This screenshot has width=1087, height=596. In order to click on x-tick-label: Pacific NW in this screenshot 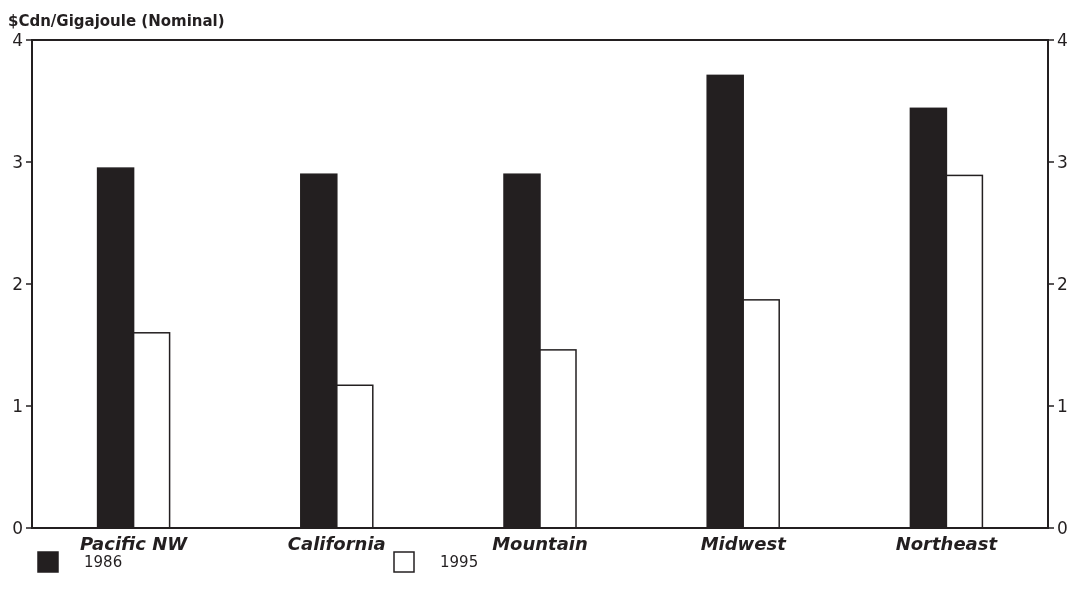, I will do `click(134, 543)`.